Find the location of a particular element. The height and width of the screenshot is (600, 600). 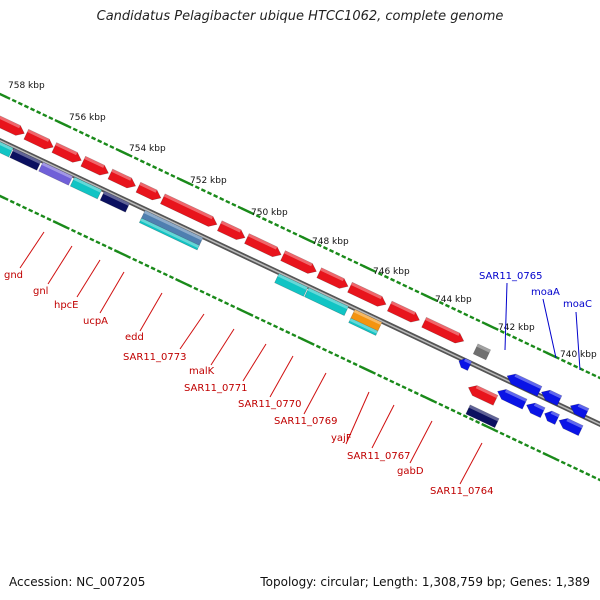

lower-gene-0-shine is located at coordinates (7, 142).